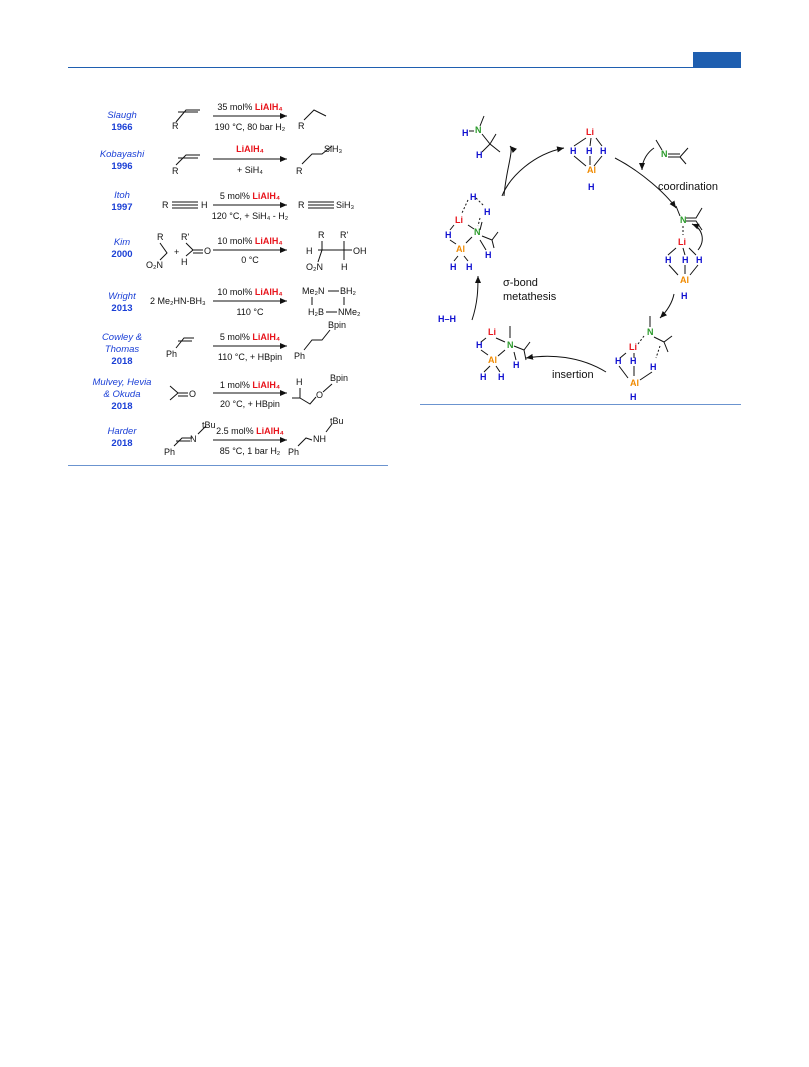 The width and height of the screenshot is (809, 1067). What do you see at coordinates (122, 394) in the screenshot?
I see `svg-text: & Okuda` at bounding box center [122, 394].